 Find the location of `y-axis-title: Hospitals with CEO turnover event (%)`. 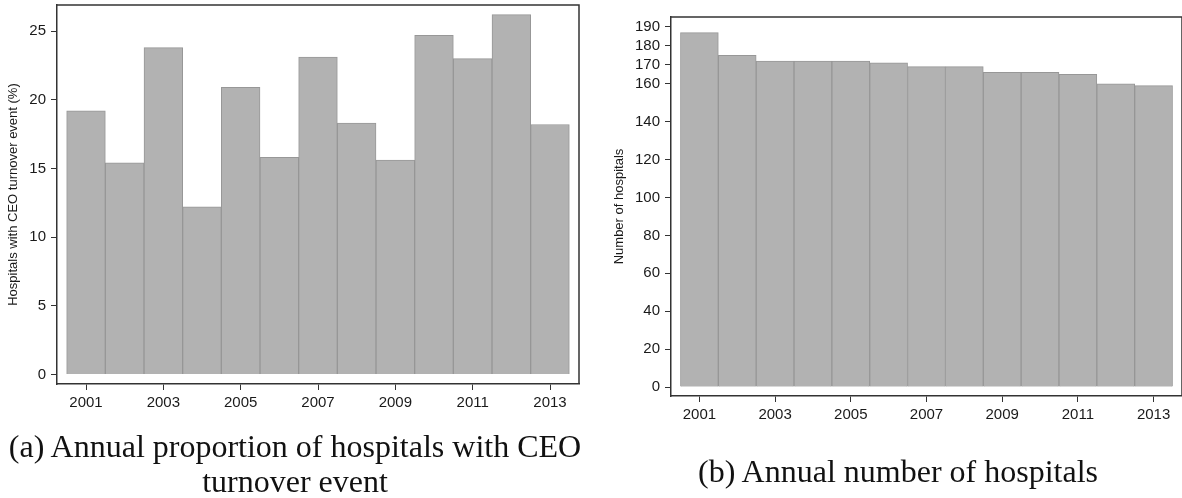

y-axis-title: Hospitals with CEO turnover event (%) is located at coordinates (13, 194).